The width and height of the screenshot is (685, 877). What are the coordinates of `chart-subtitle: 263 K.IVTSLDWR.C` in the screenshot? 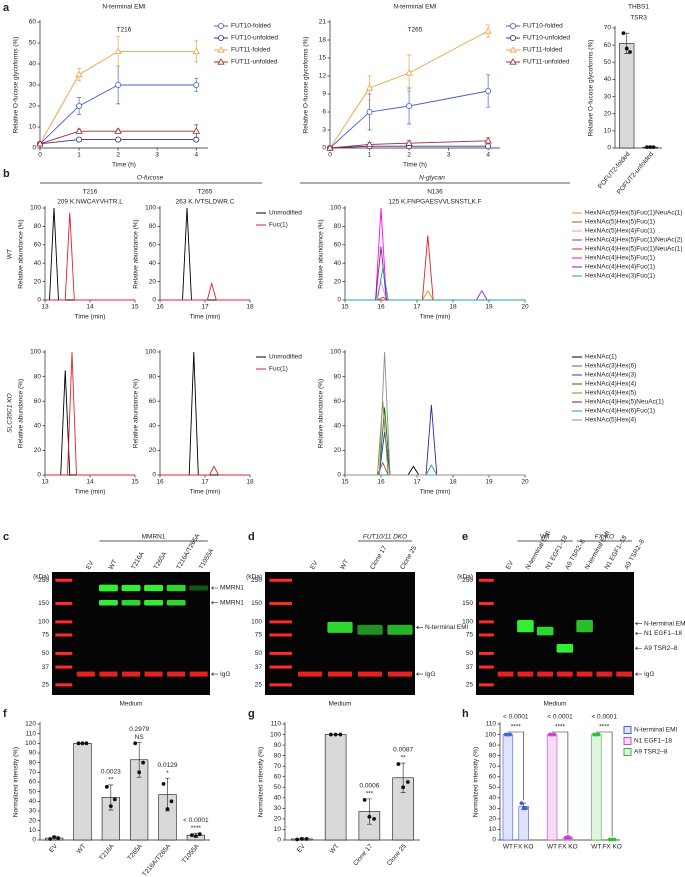 It's located at (205, 202).